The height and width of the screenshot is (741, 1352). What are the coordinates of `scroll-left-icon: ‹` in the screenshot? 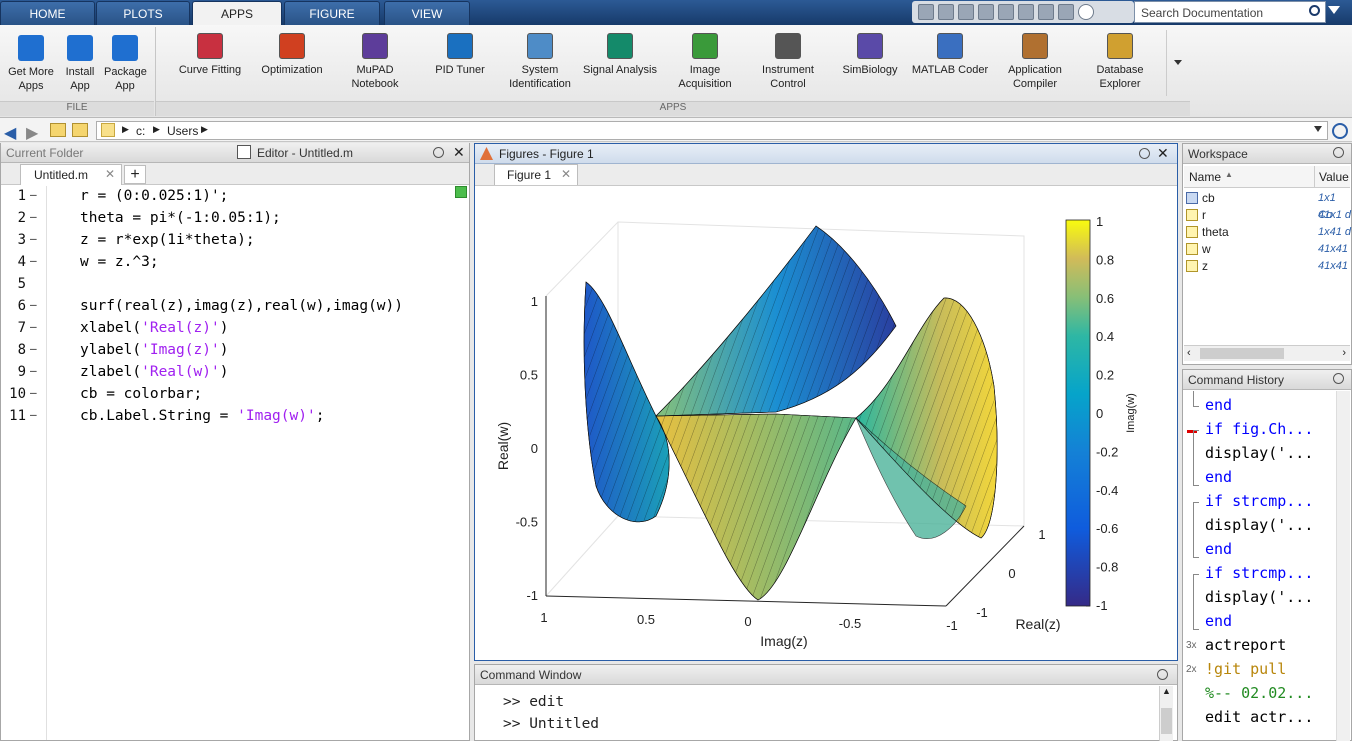 It's located at (1189, 353).